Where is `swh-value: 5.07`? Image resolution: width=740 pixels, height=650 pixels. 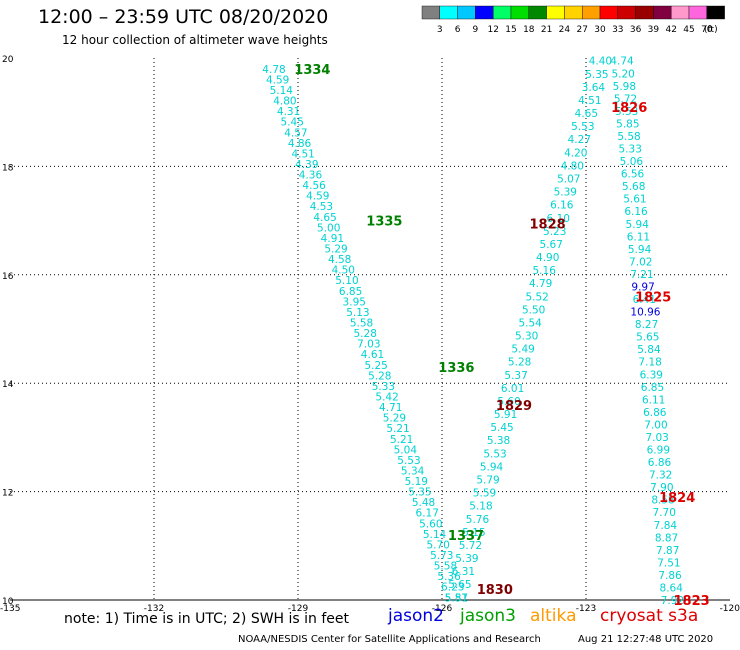 swh-value: 5.07 is located at coordinates (568, 179).